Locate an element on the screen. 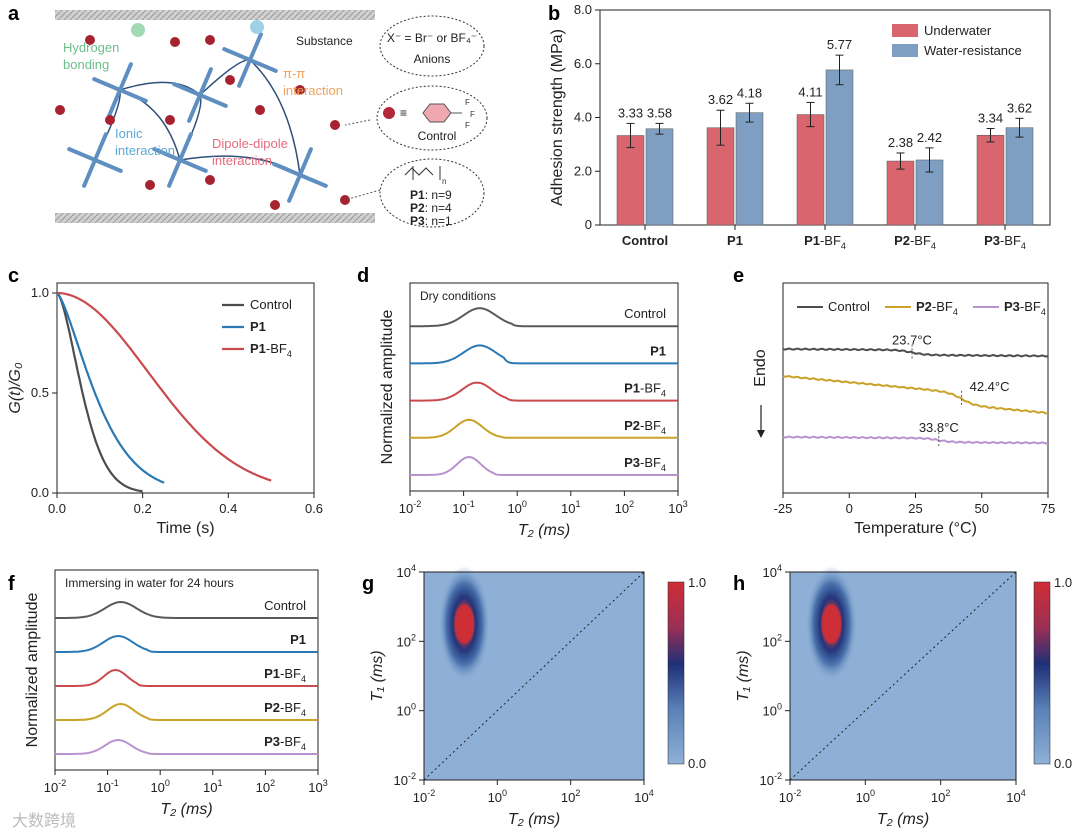  equiv-sign: ≡ is located at coordinates (403, 113).